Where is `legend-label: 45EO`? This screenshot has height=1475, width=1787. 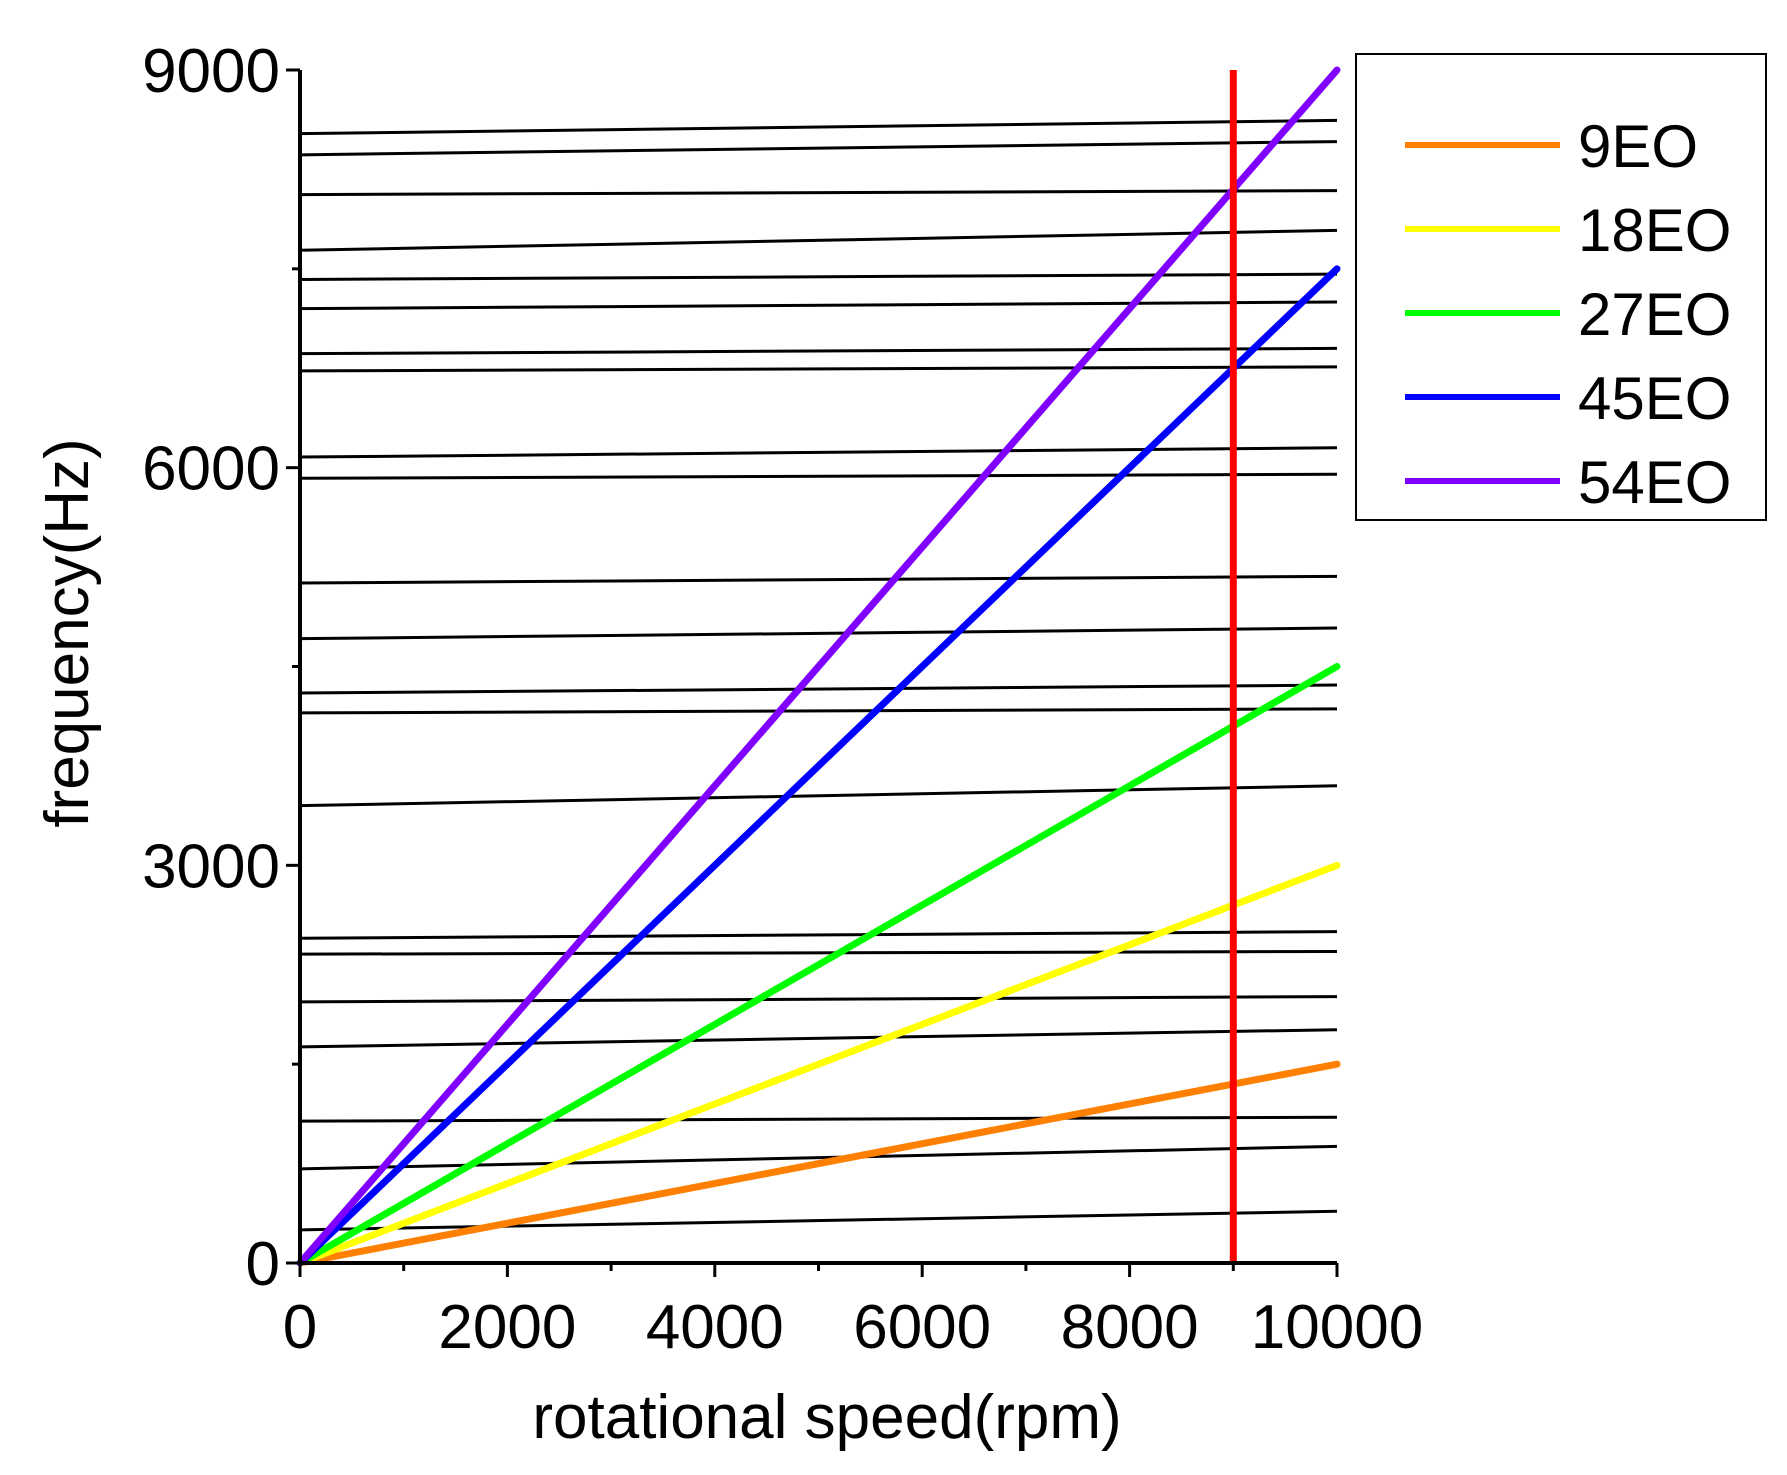
legend-label: 45EO is located at coordinates (1654, 398).